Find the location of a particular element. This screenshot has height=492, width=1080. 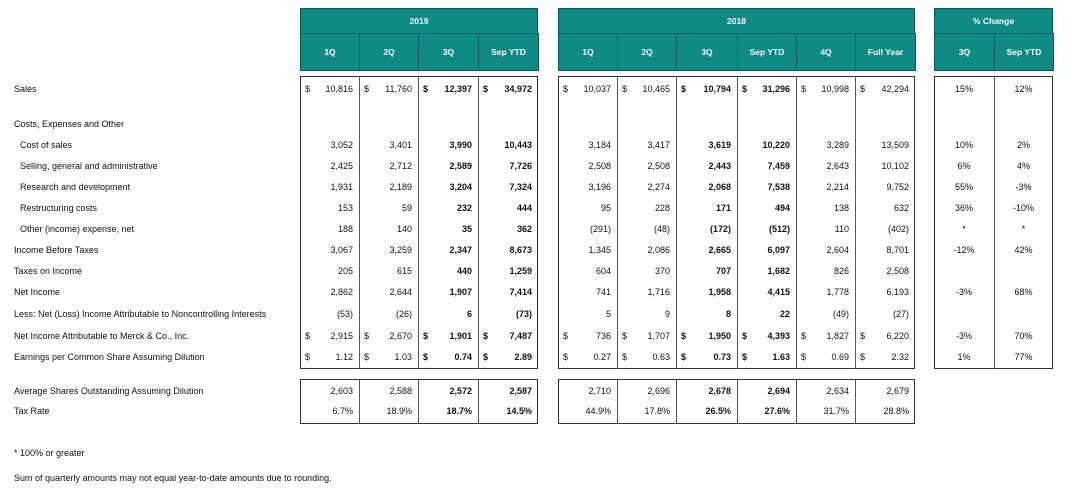

cell-value: 7,459 is located at coordinates (778, 166).